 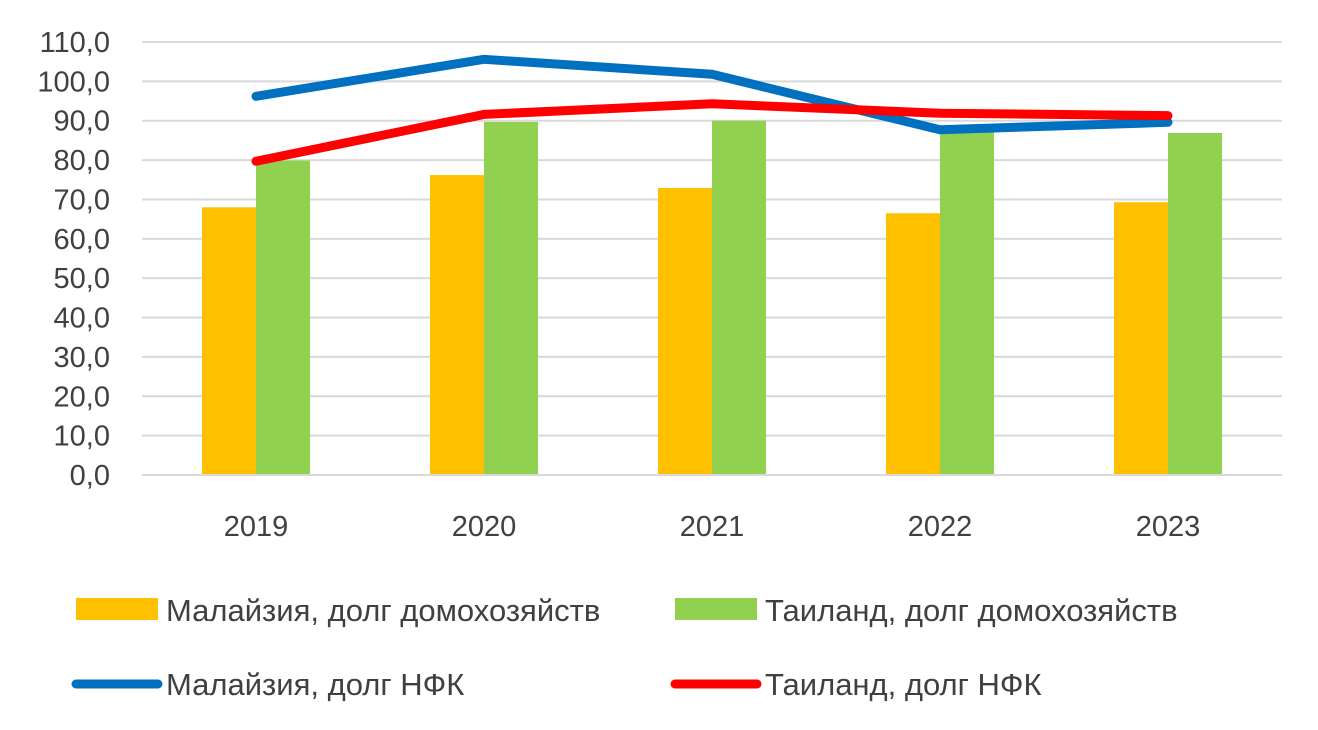 What do you see at coordinates (82, 437) in the screenshot?
I see `y-tick-label: 10,0` at bounding box center [82, 437].